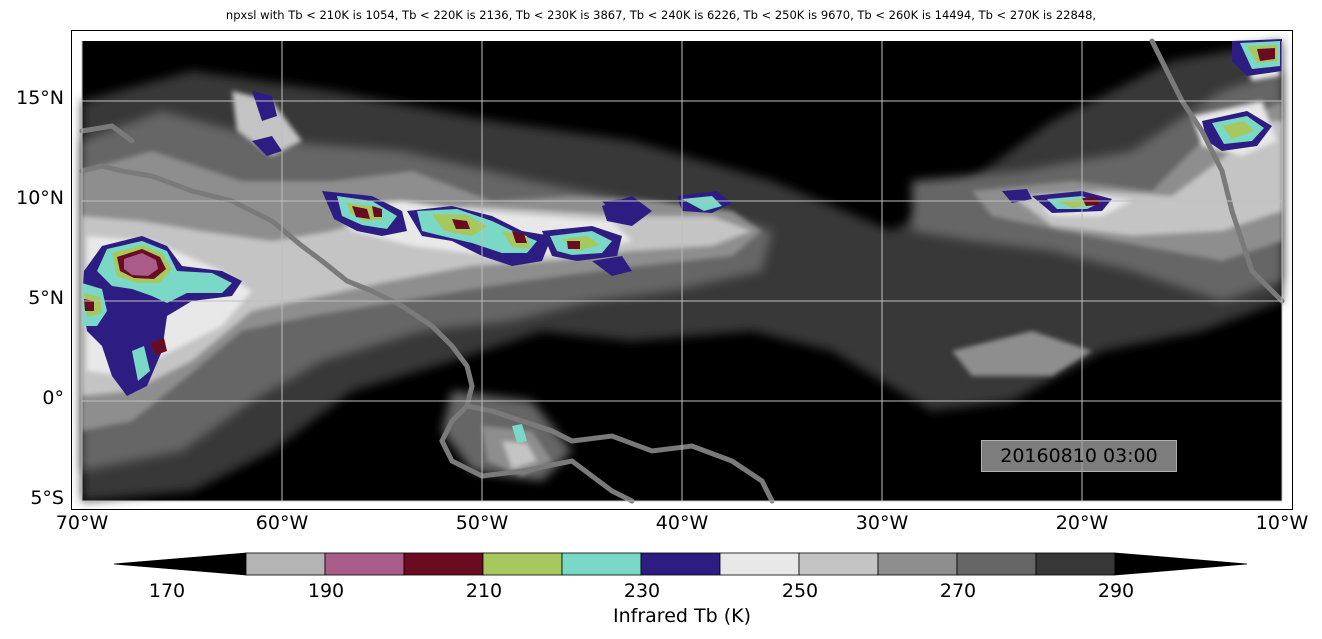 The image size is (1322, 639). Describe the element at coordinates (82, 523) in the screenshot. I see `lon-label-70w: 70°W` at that location.